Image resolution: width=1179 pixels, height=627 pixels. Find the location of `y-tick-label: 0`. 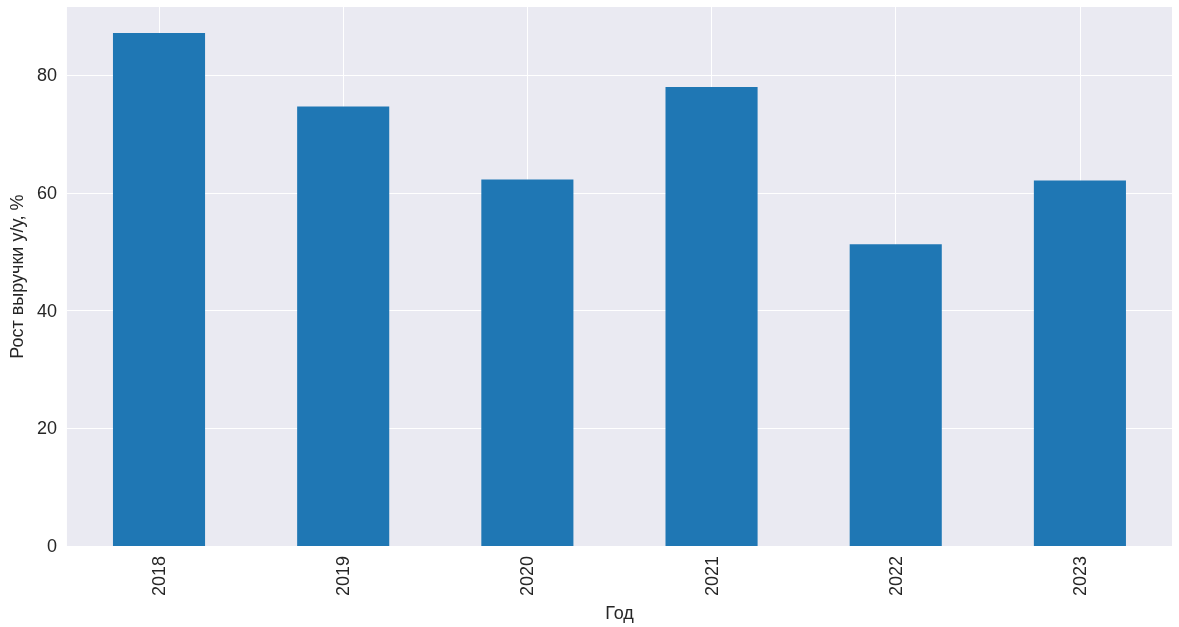

y-tick-label: 0 is located at coordinates (51, 546).